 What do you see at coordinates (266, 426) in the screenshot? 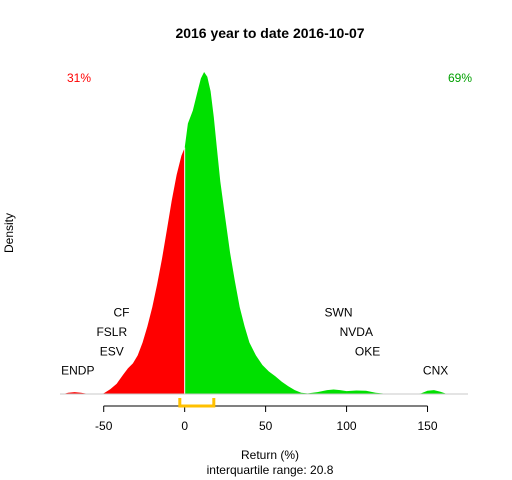
I see `x-tick-label: 50` at bounding box center [266, 426].